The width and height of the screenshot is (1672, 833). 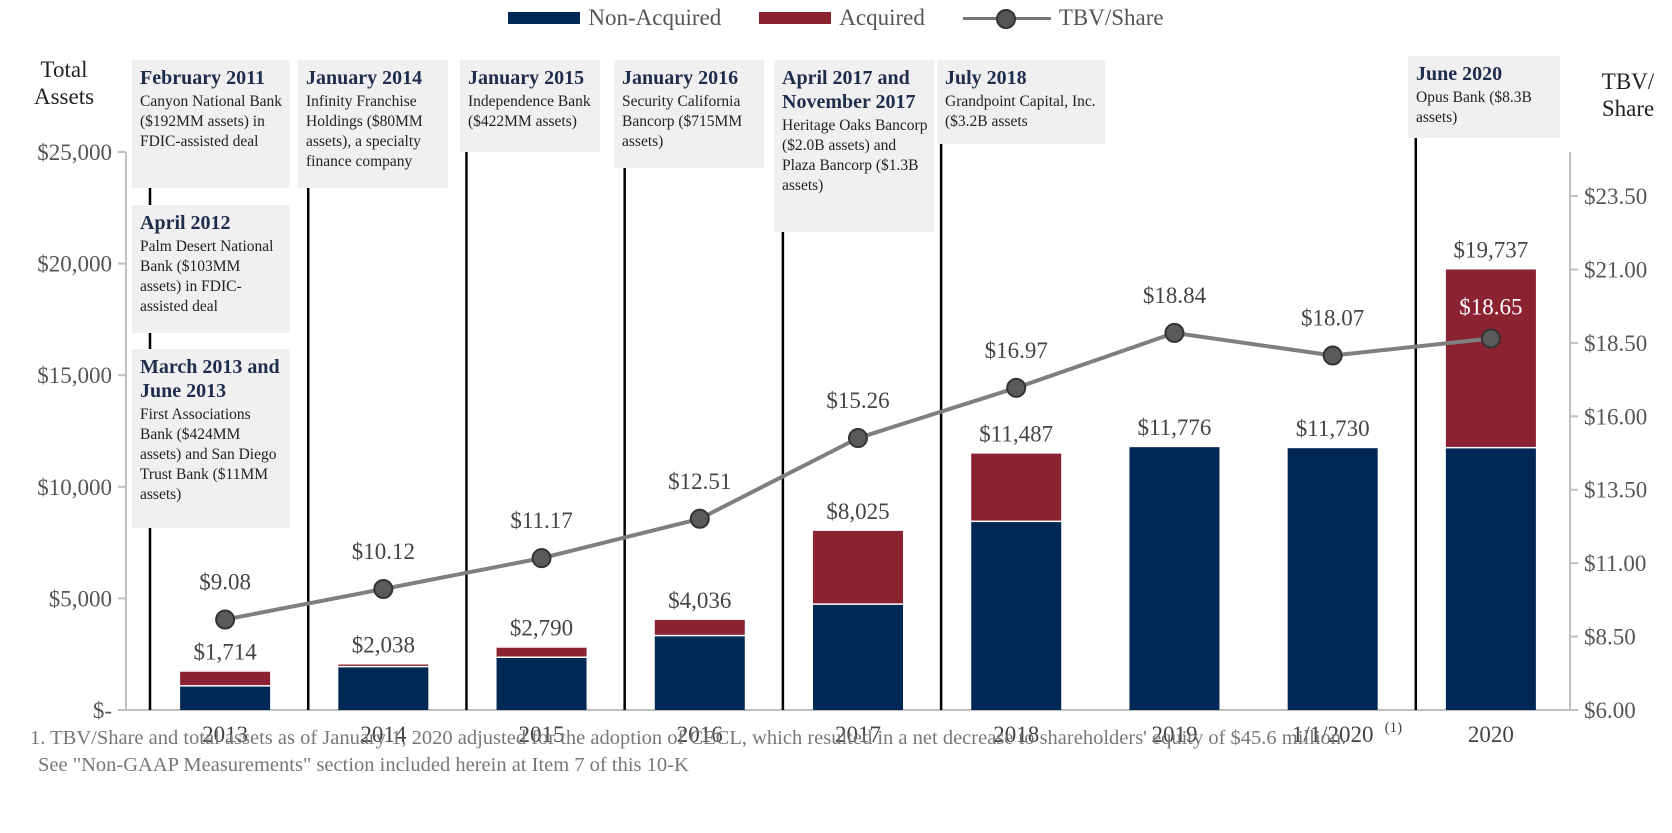 What do you see at coordinates (1016, 734) in the screenshot?
I see `x-tick-label: 2018` at bounding box center [1016, 734].